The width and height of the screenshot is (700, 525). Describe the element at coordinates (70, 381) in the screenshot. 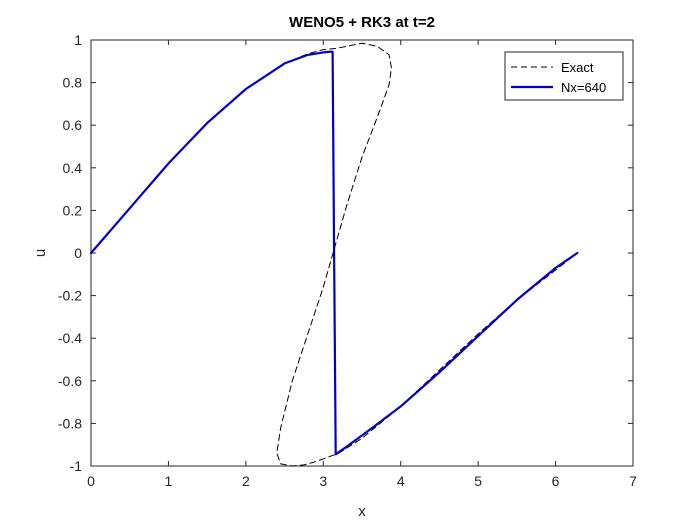

I see `y-tick-label: -0.6` at that location.